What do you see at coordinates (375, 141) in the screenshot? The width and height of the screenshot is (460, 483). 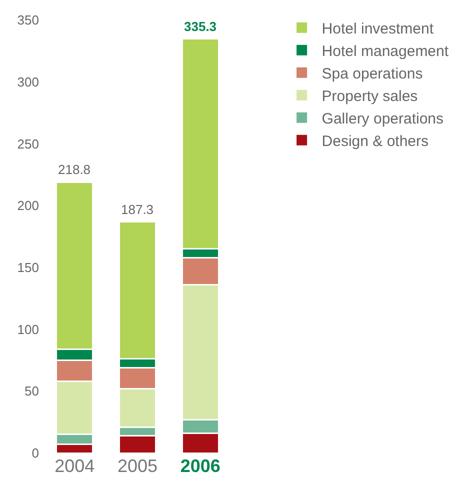 I see `legend-label: Design & others` at bounding box center [375, 141].